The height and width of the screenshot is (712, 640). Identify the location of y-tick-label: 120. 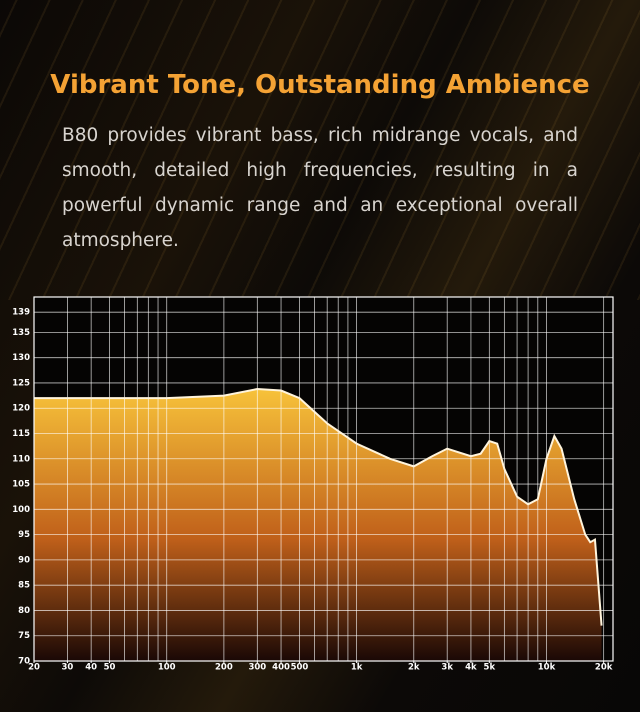
(21, 409).